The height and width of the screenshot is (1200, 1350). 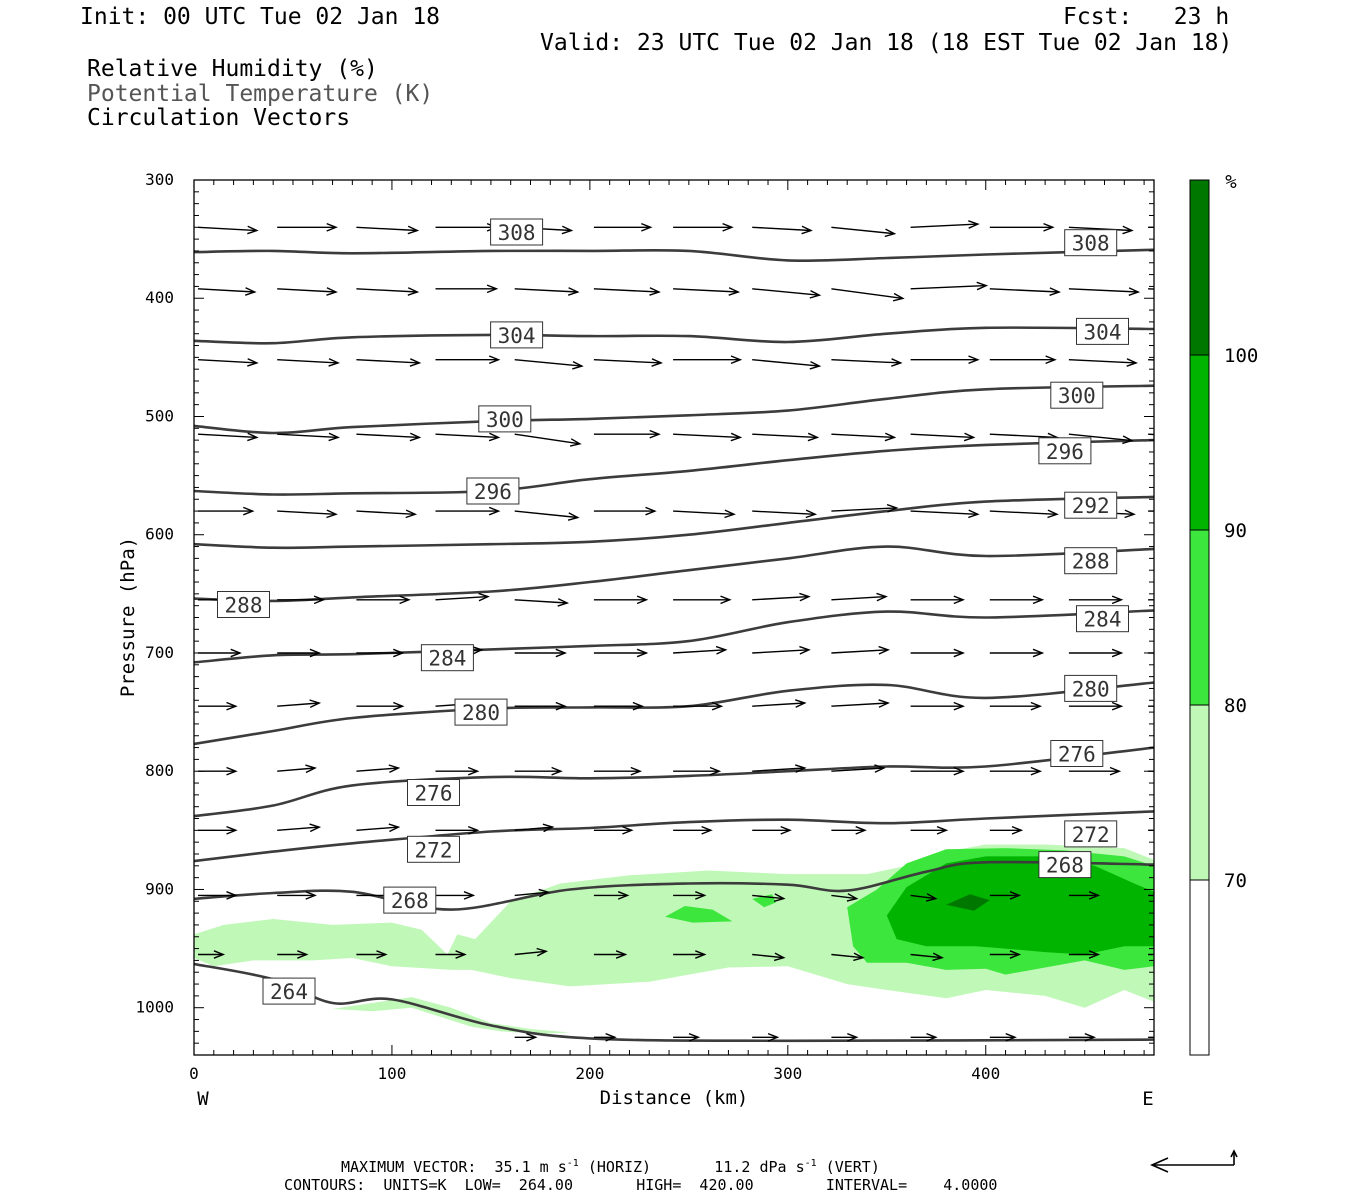 I want to click on y-axis-label: Pressure (hPa), so click(x=128, y=617).